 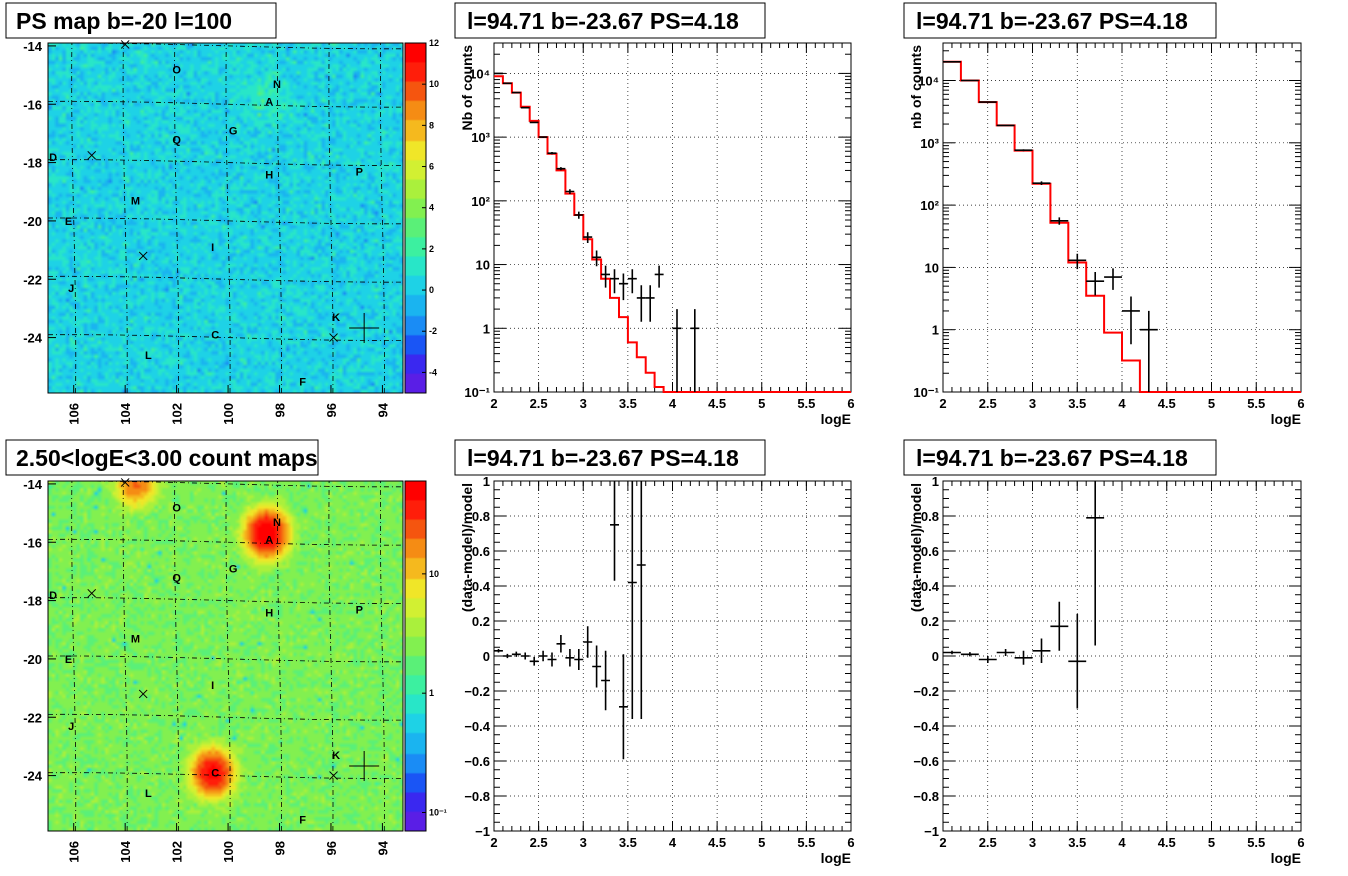 What do you see at coordinates (176, 140) in the screenshot?
I see `source-label: Q` at bounding box center [176, 140].